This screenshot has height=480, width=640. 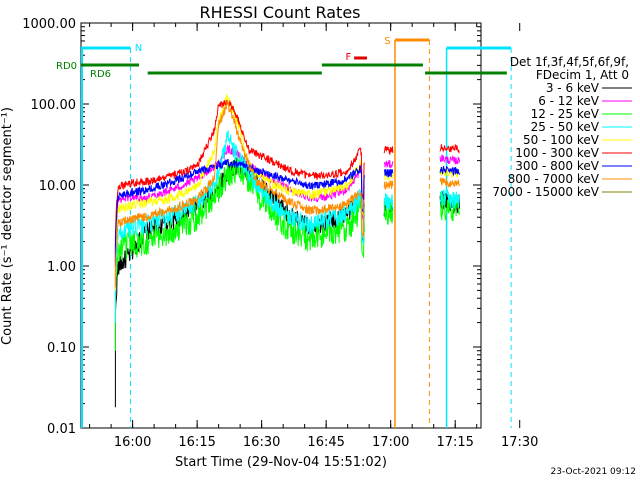 I want to click on x-tick-label: 16:15, so click(x=196, y=442).